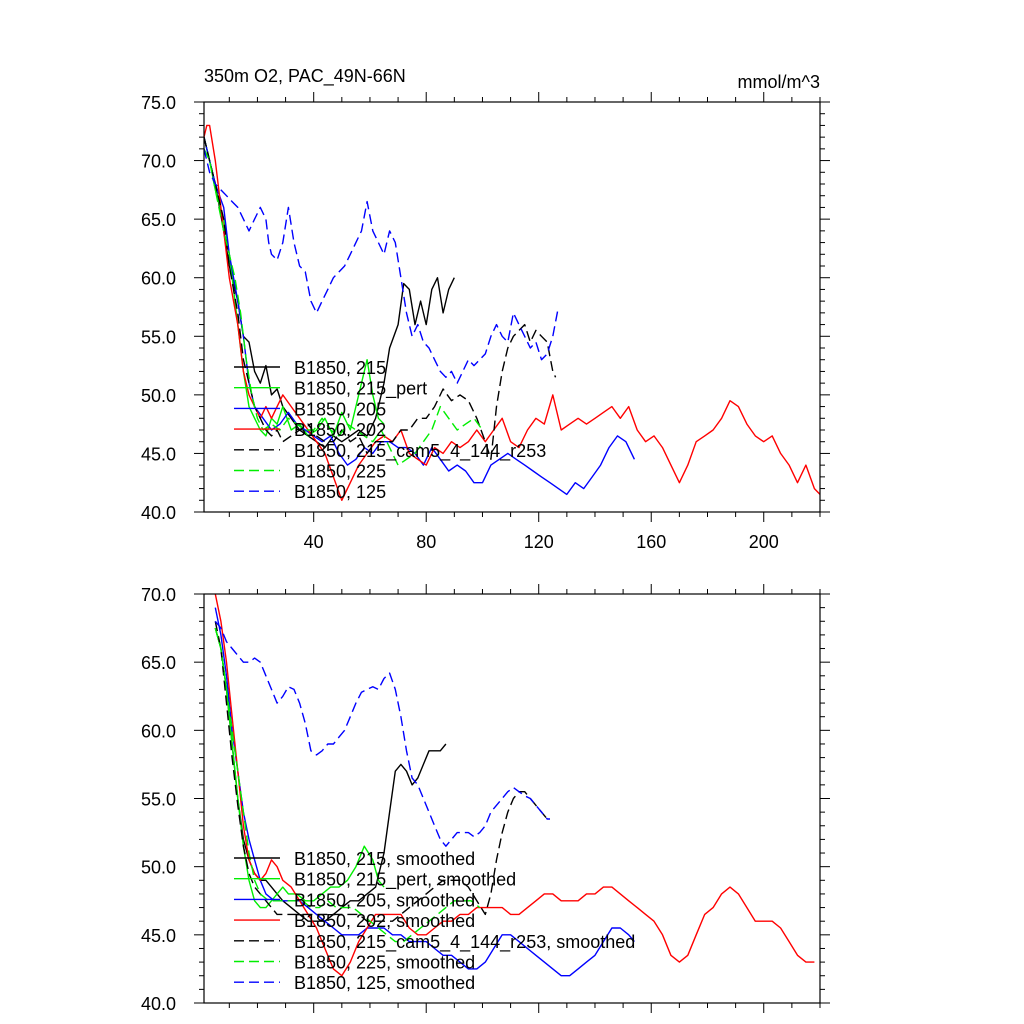  I want to click on x-tick-label: 120, so click(539, 542).